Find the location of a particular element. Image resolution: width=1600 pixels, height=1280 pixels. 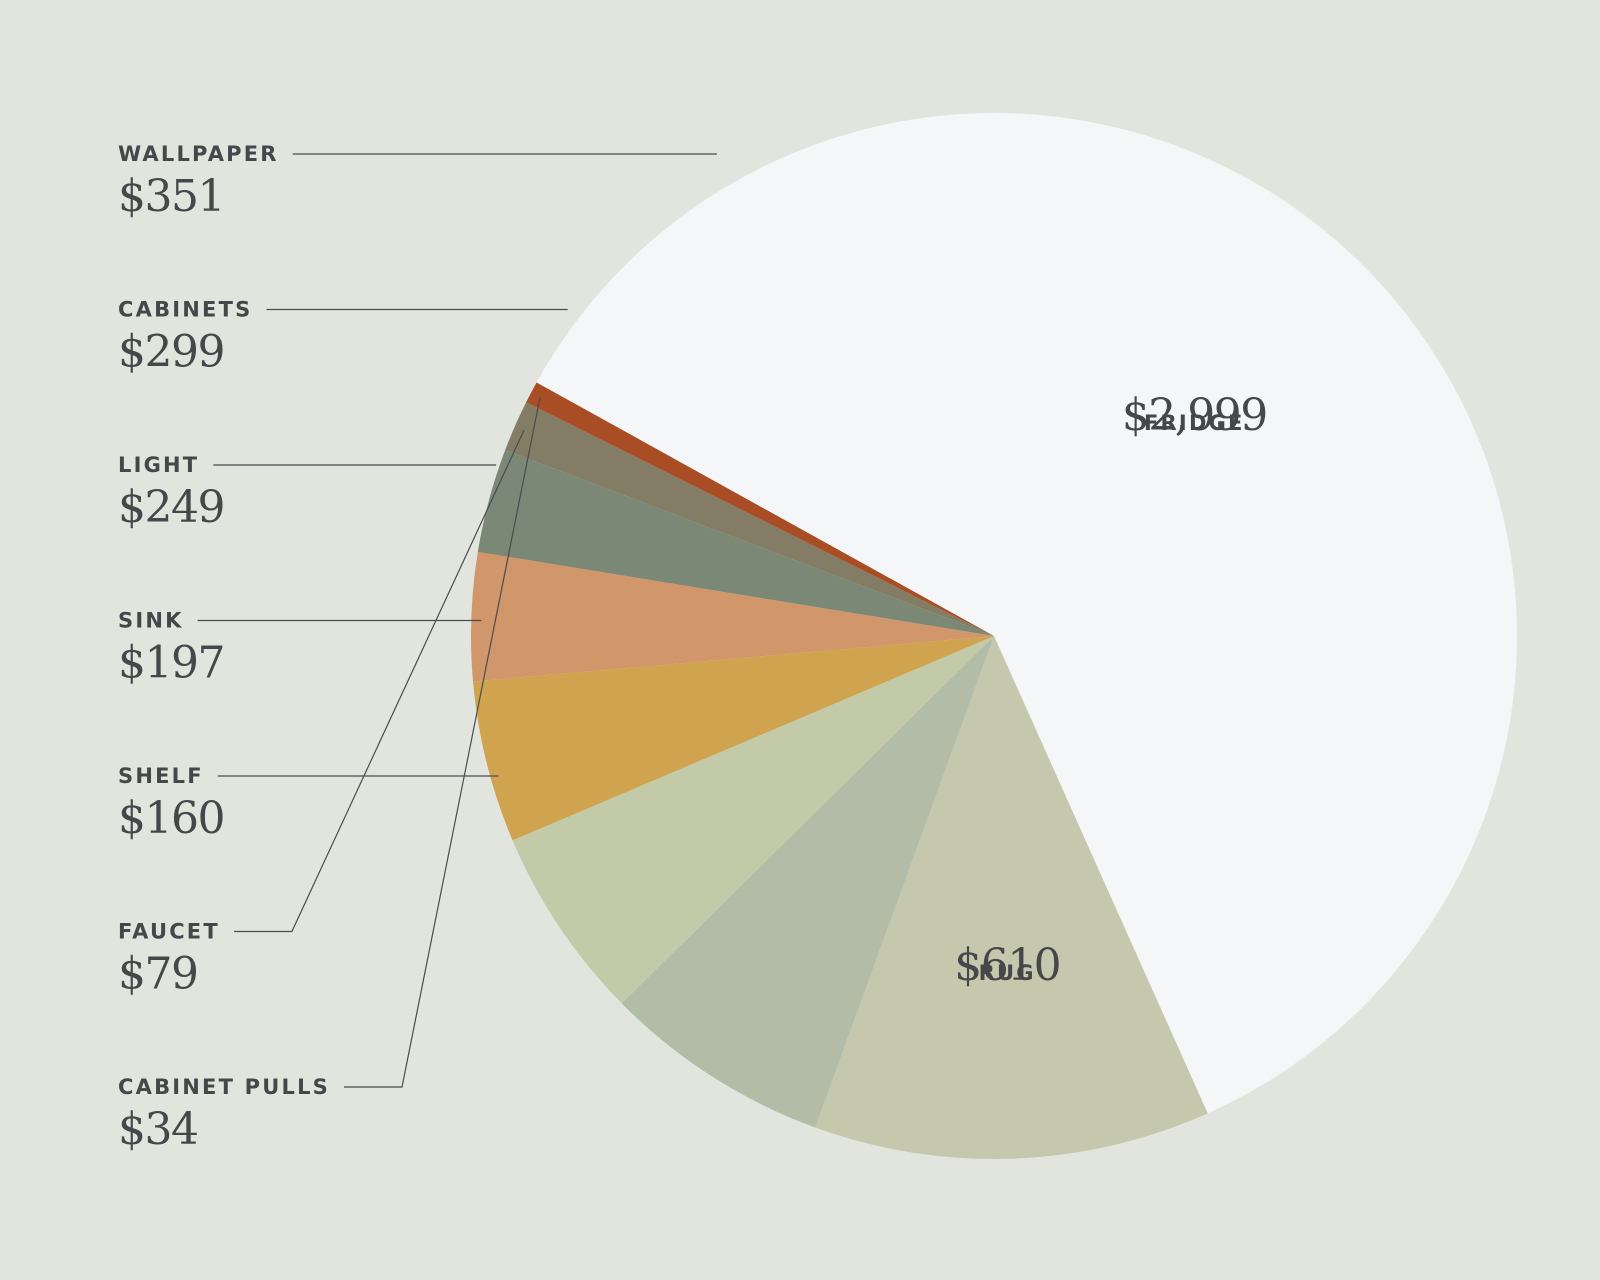

value-fridge: $2,999 is located at coordinates (1194, 415).